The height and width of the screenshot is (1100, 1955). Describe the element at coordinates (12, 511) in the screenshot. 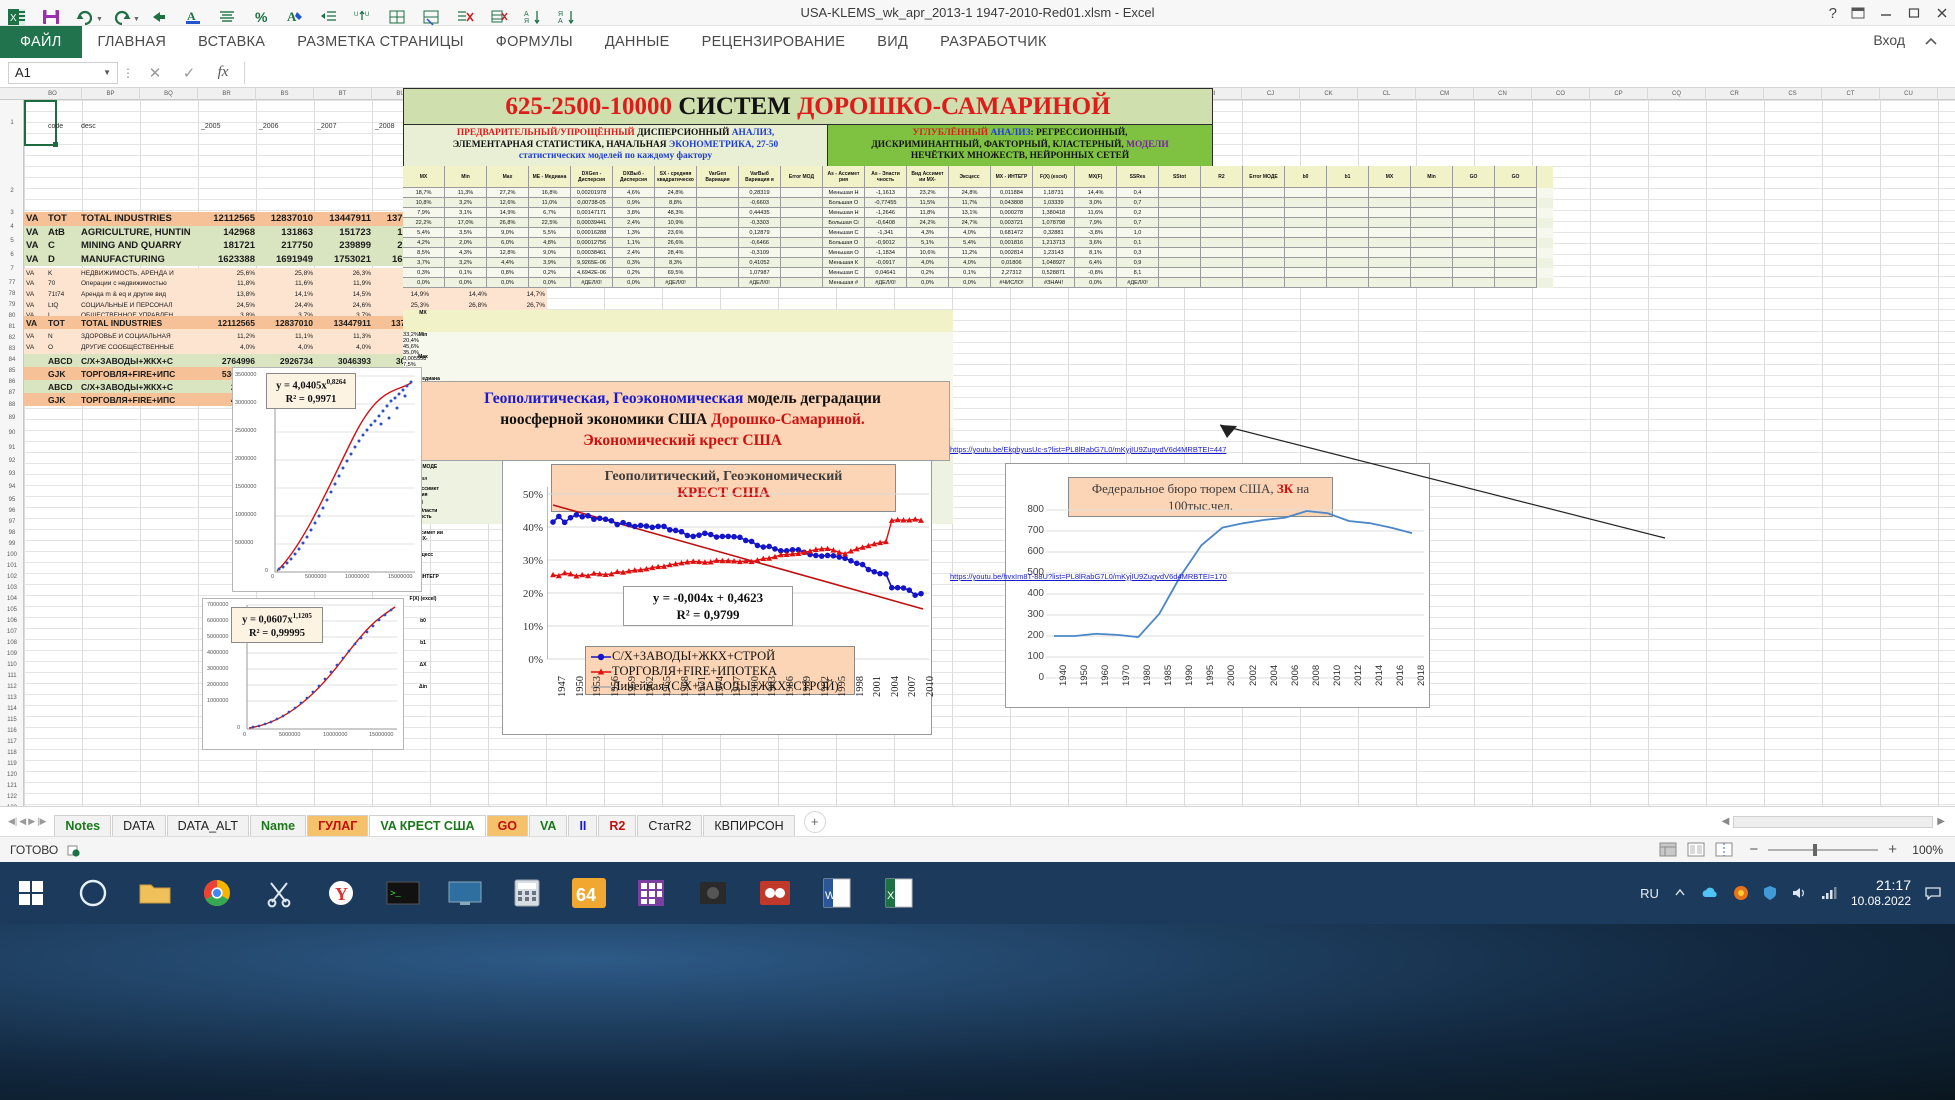

I see `row-header-96: 96` at that location.